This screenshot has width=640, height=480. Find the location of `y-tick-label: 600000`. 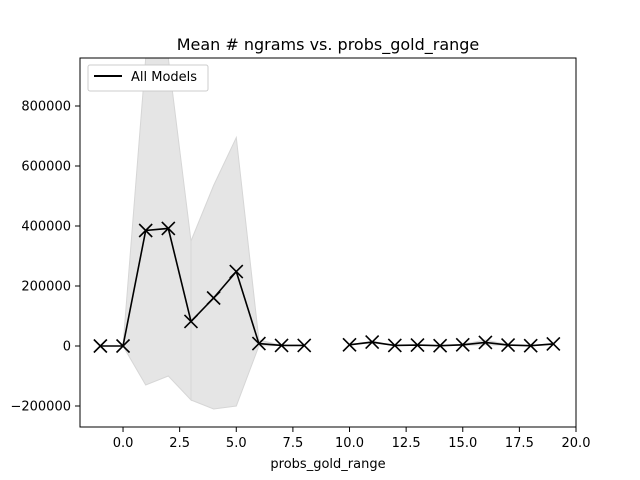

y-tick-label: 600000 is located at coordinates (46, 167).